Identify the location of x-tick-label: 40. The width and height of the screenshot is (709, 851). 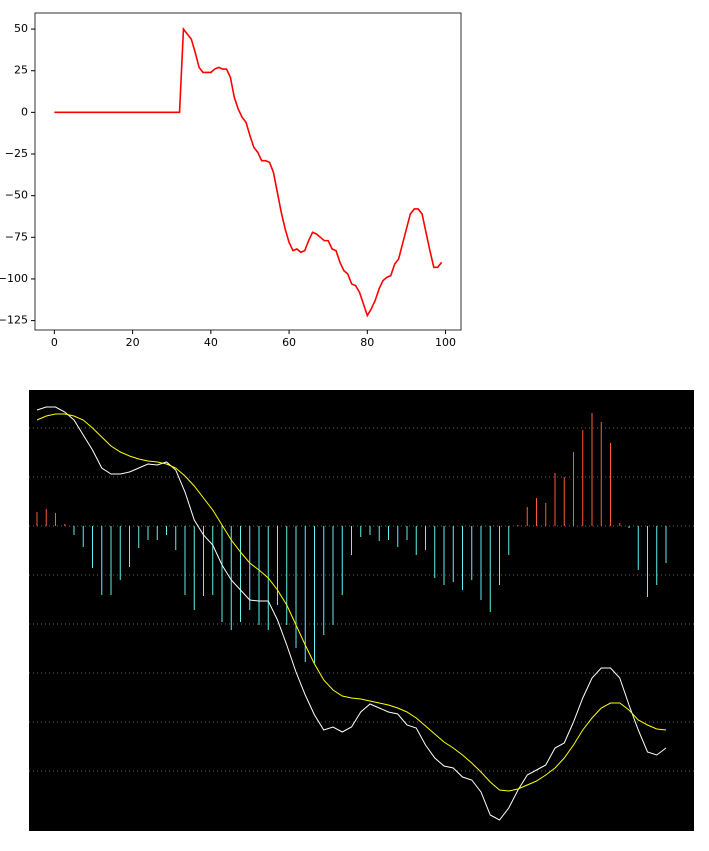
(211, 342).